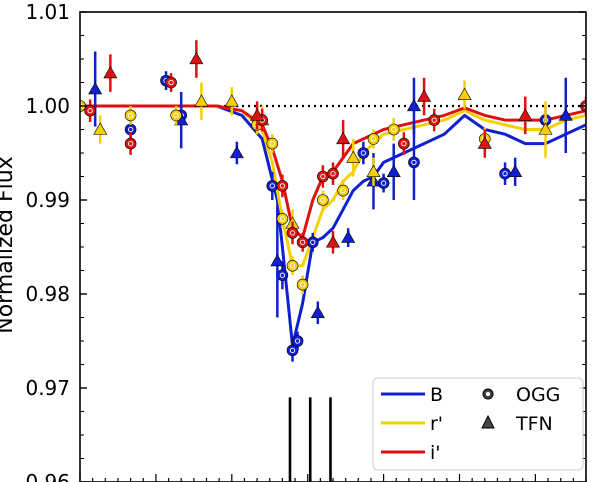 The height and width of the screenshot is (482, 609). Describe the element at coordinates (47, 388) in the screenshot. I see `y-tick-label: 0.97` at that location.